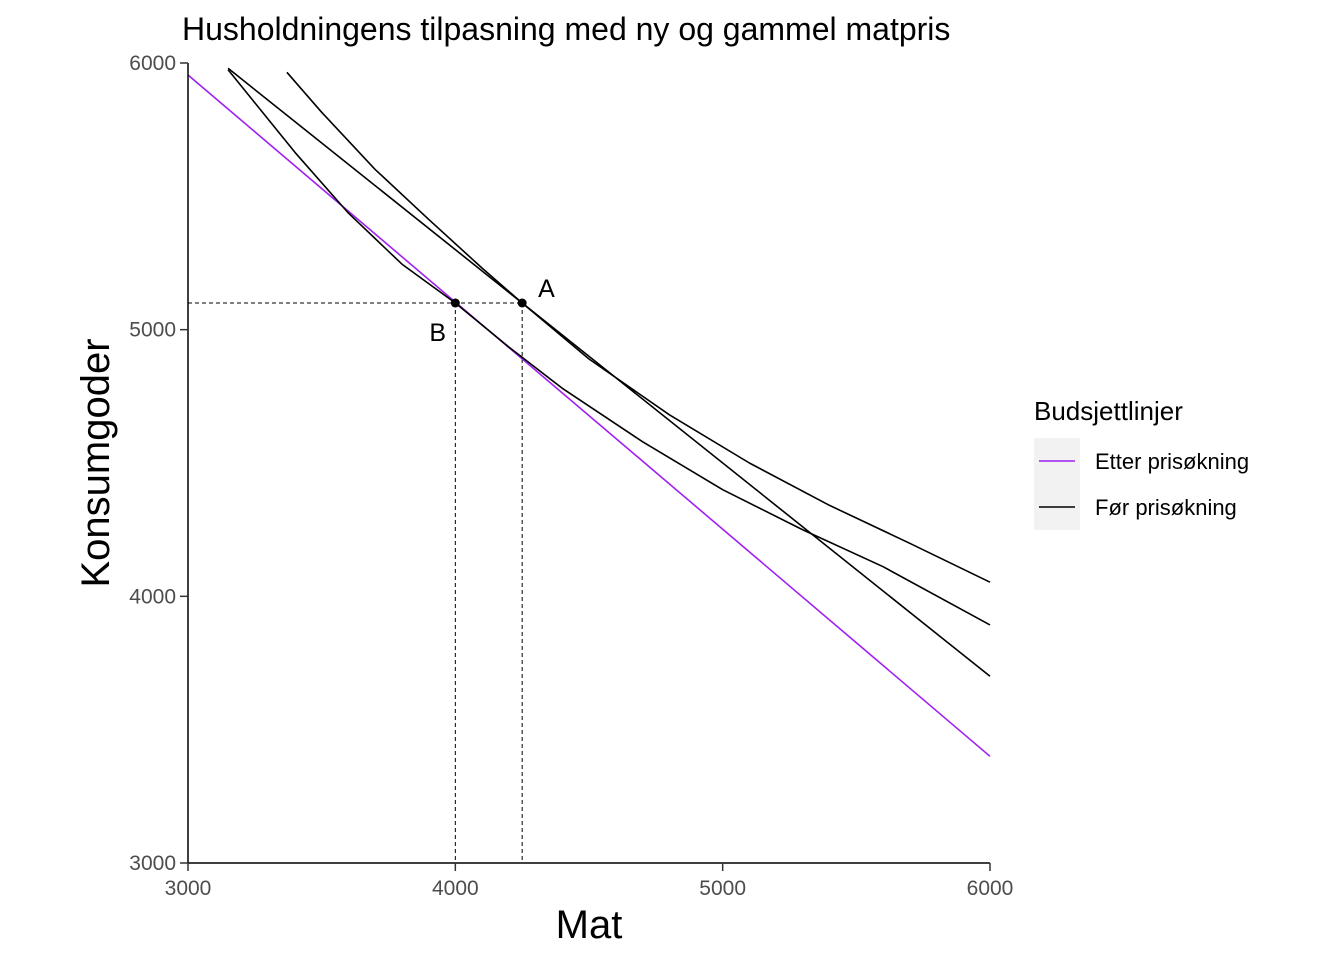 Image resolution: width=1344 pixels, height=960 pixels. I want to click on x-tick-label: 3000, so click(188, 888).